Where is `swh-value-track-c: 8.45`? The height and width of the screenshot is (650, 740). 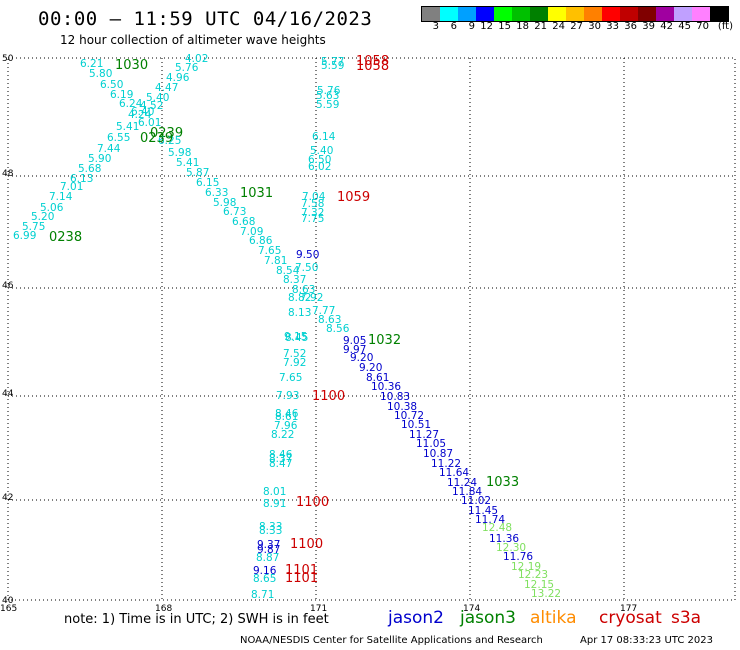
swh-value-track-c: 8.45 is located at coordinates (296, 338).